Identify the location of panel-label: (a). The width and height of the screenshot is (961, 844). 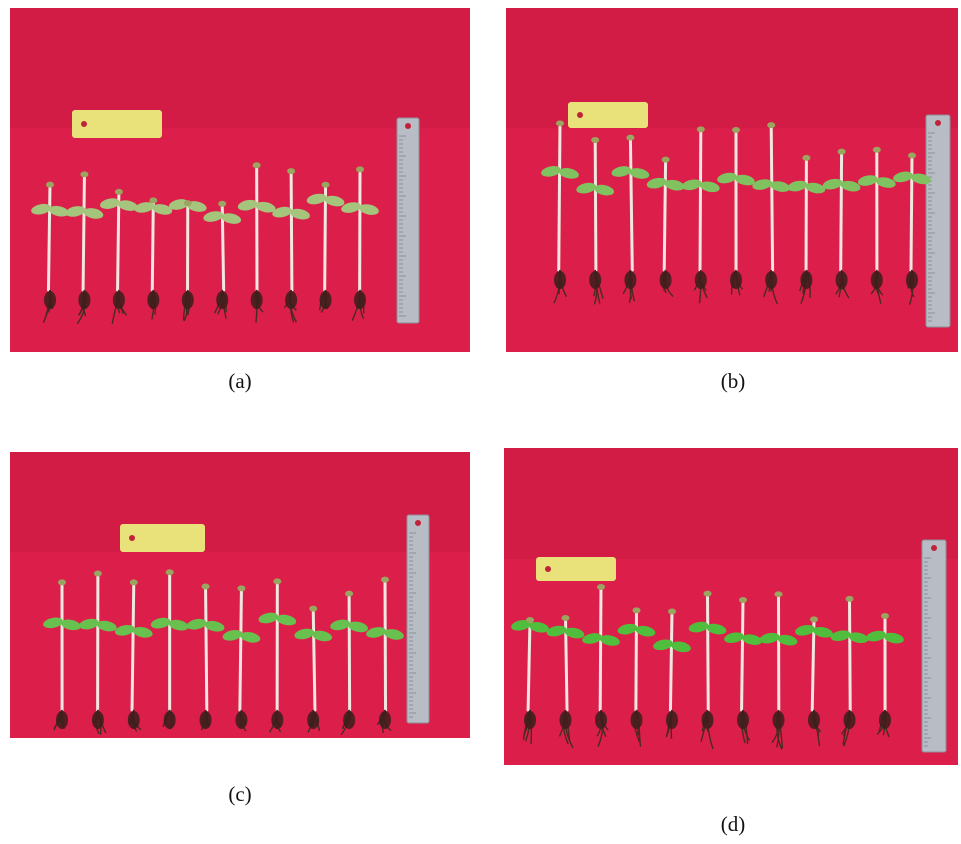
(239, 381).